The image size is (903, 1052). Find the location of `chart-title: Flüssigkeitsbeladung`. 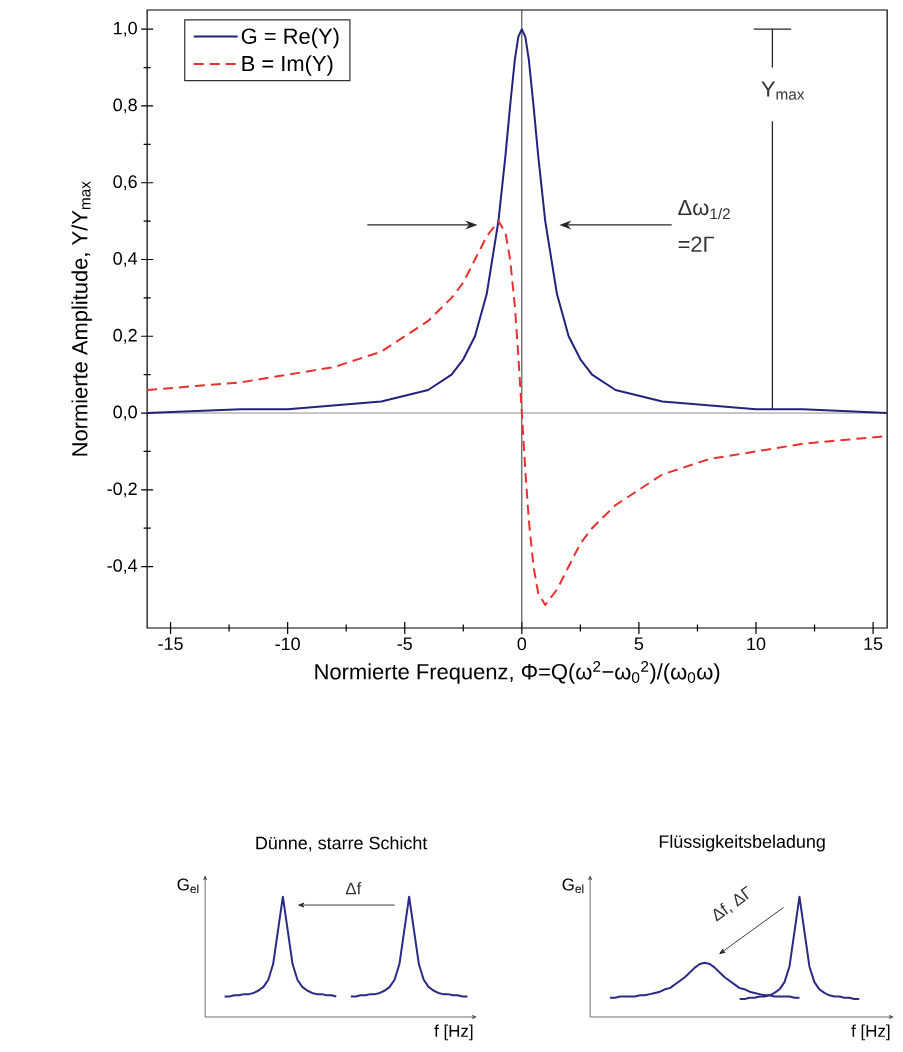

chart-title: Flüssigkeitsbeladung is located at coordinates (742, 843).